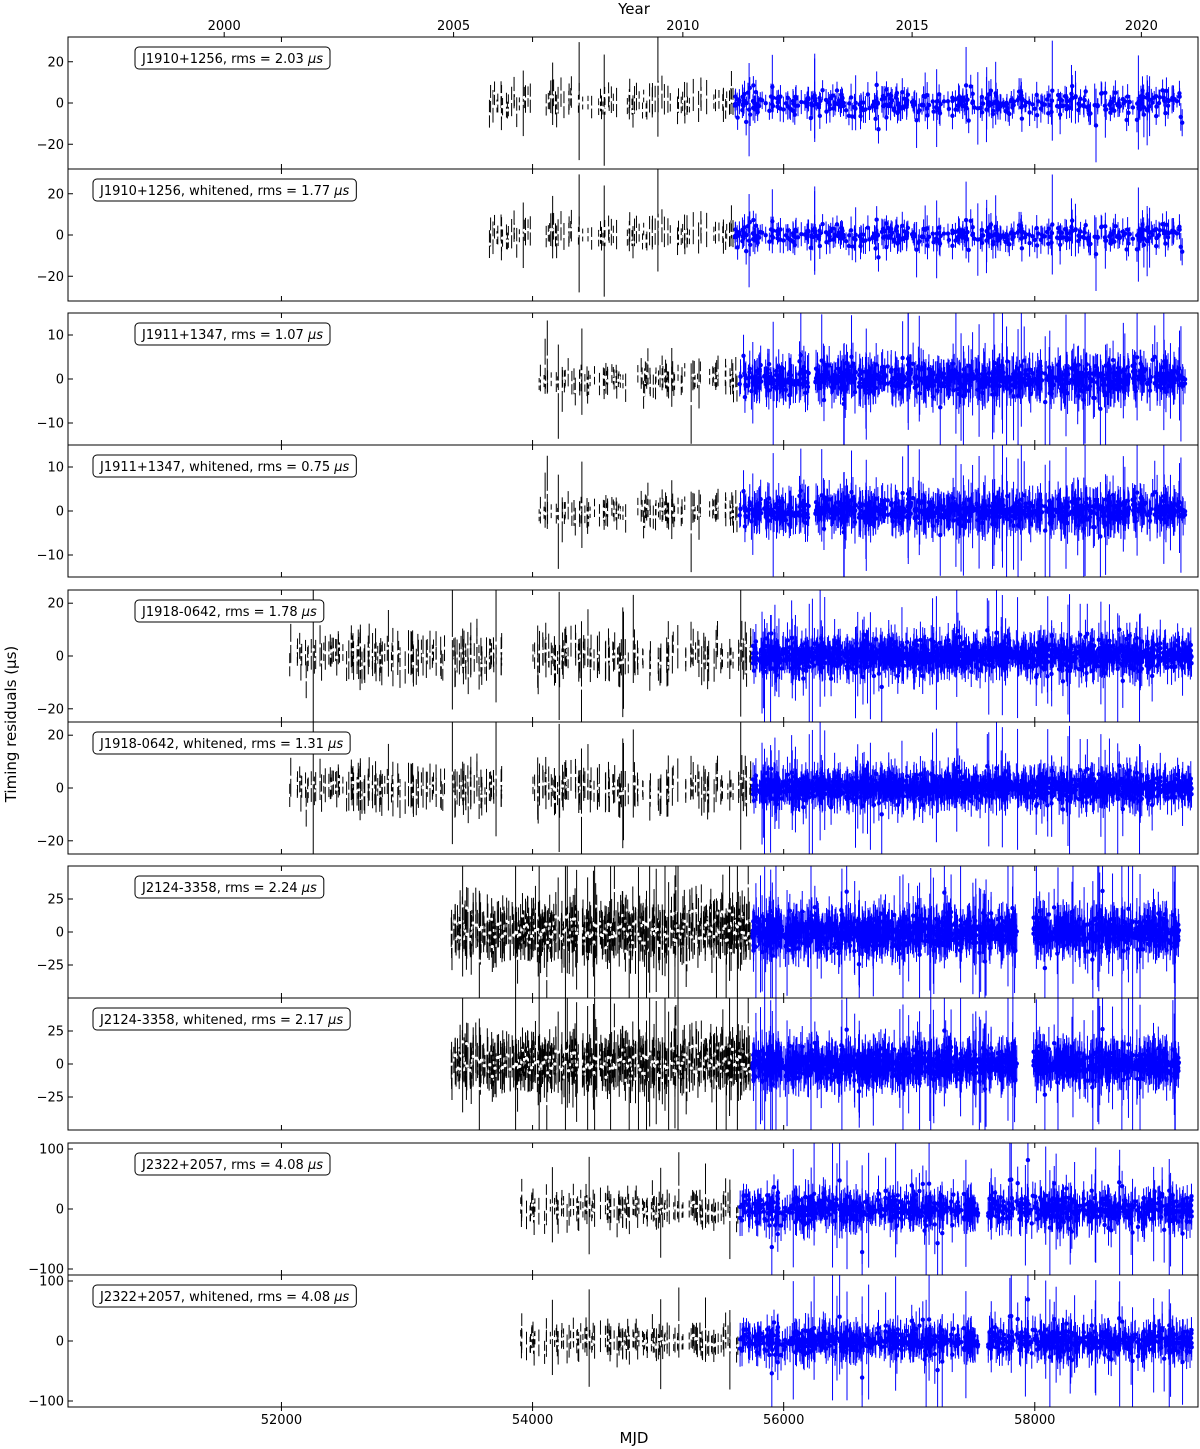 This screenshot has height=1449, width=1200. What do you see at coordinates (60, 104) in the screenshot?
I see `y-tick-label: 0` at bounding box center [60, 104].